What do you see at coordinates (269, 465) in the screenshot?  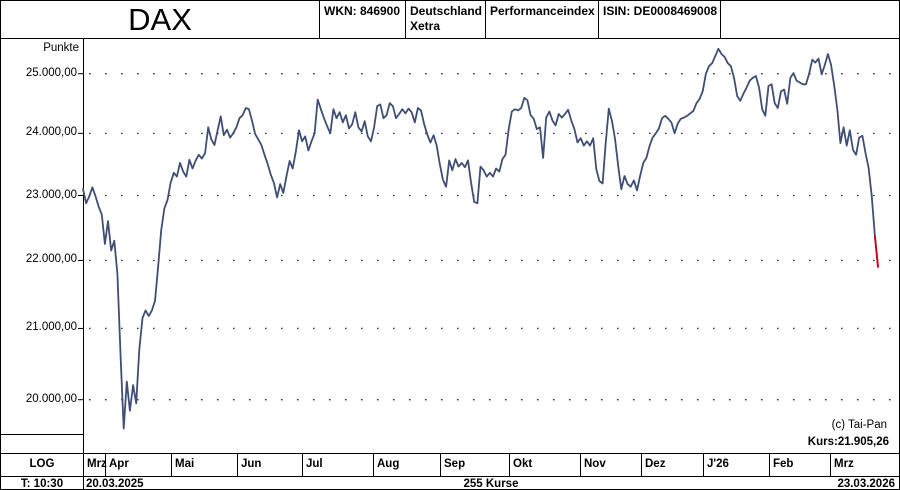 I see `x-axis-month-label: Jun` at bounding box center [269, 465].